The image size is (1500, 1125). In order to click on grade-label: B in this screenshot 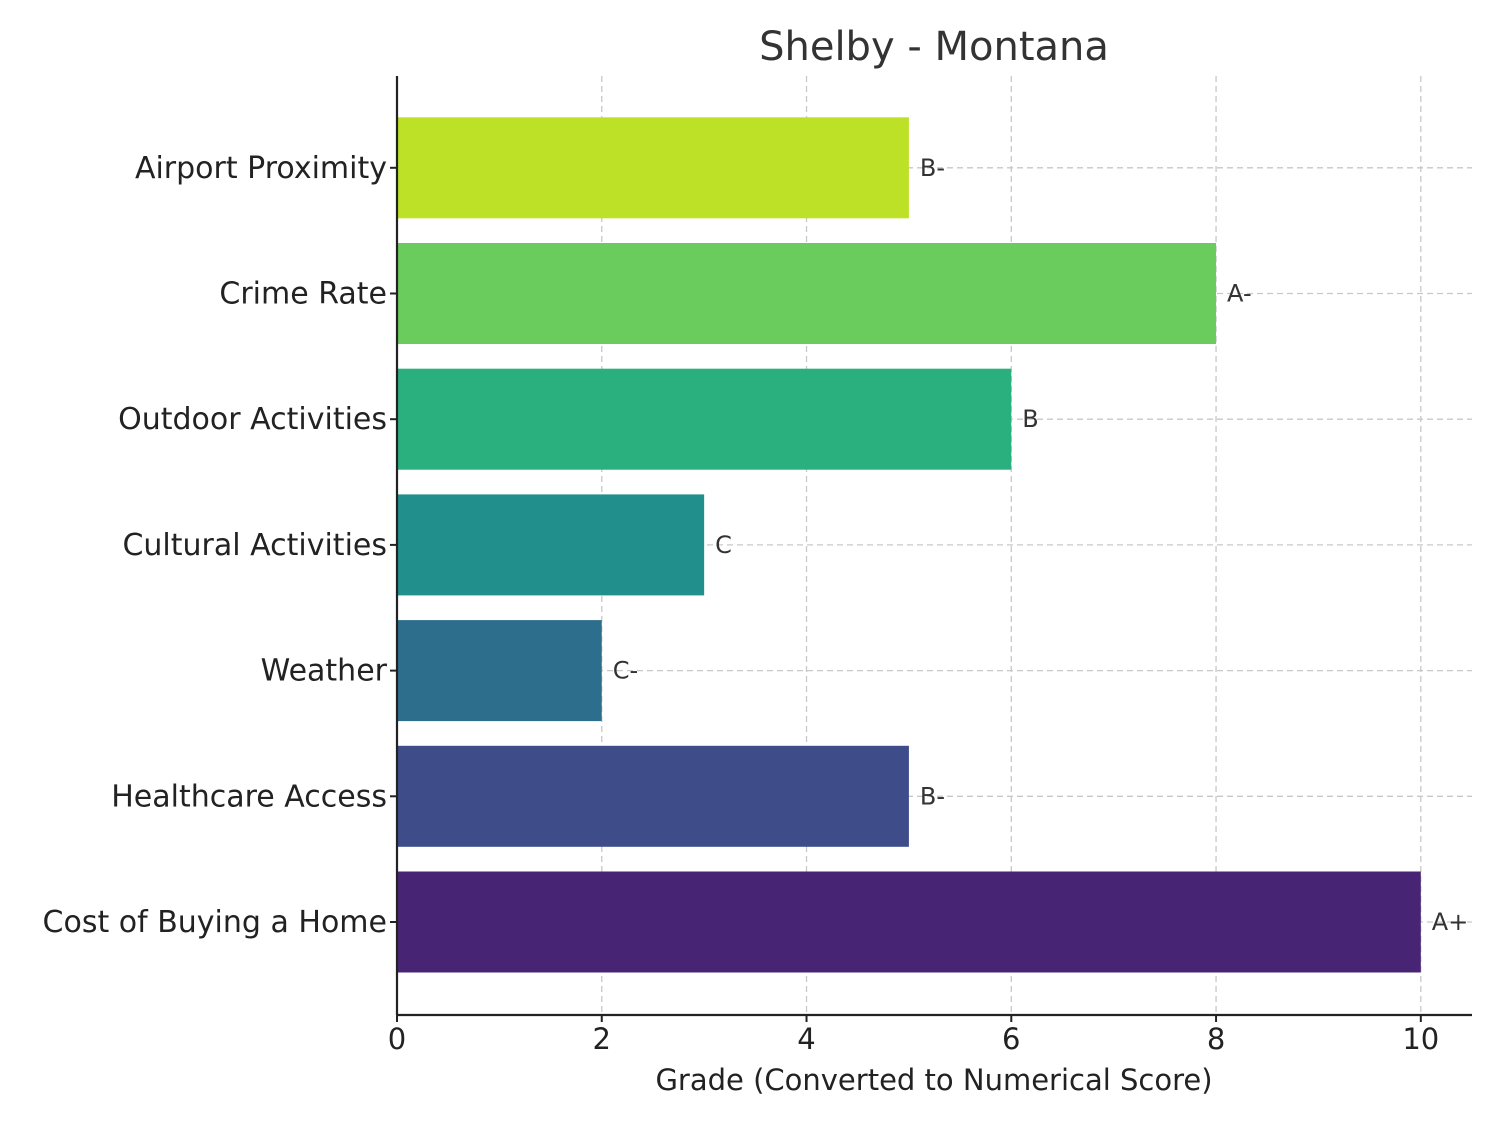, I will do `click(1030, 419)`.